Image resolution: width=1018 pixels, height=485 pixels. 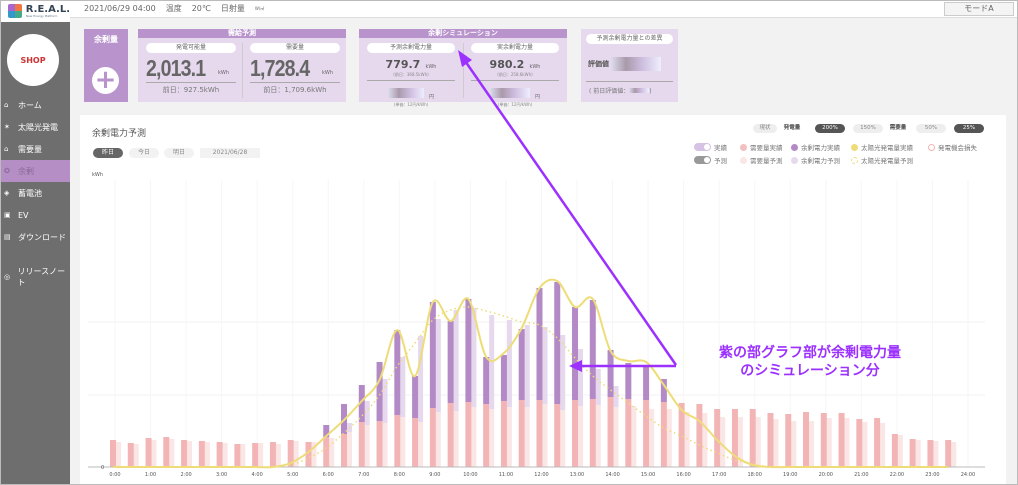 I want to click on dem-50-button: 50%, so click(x=931, y=128).